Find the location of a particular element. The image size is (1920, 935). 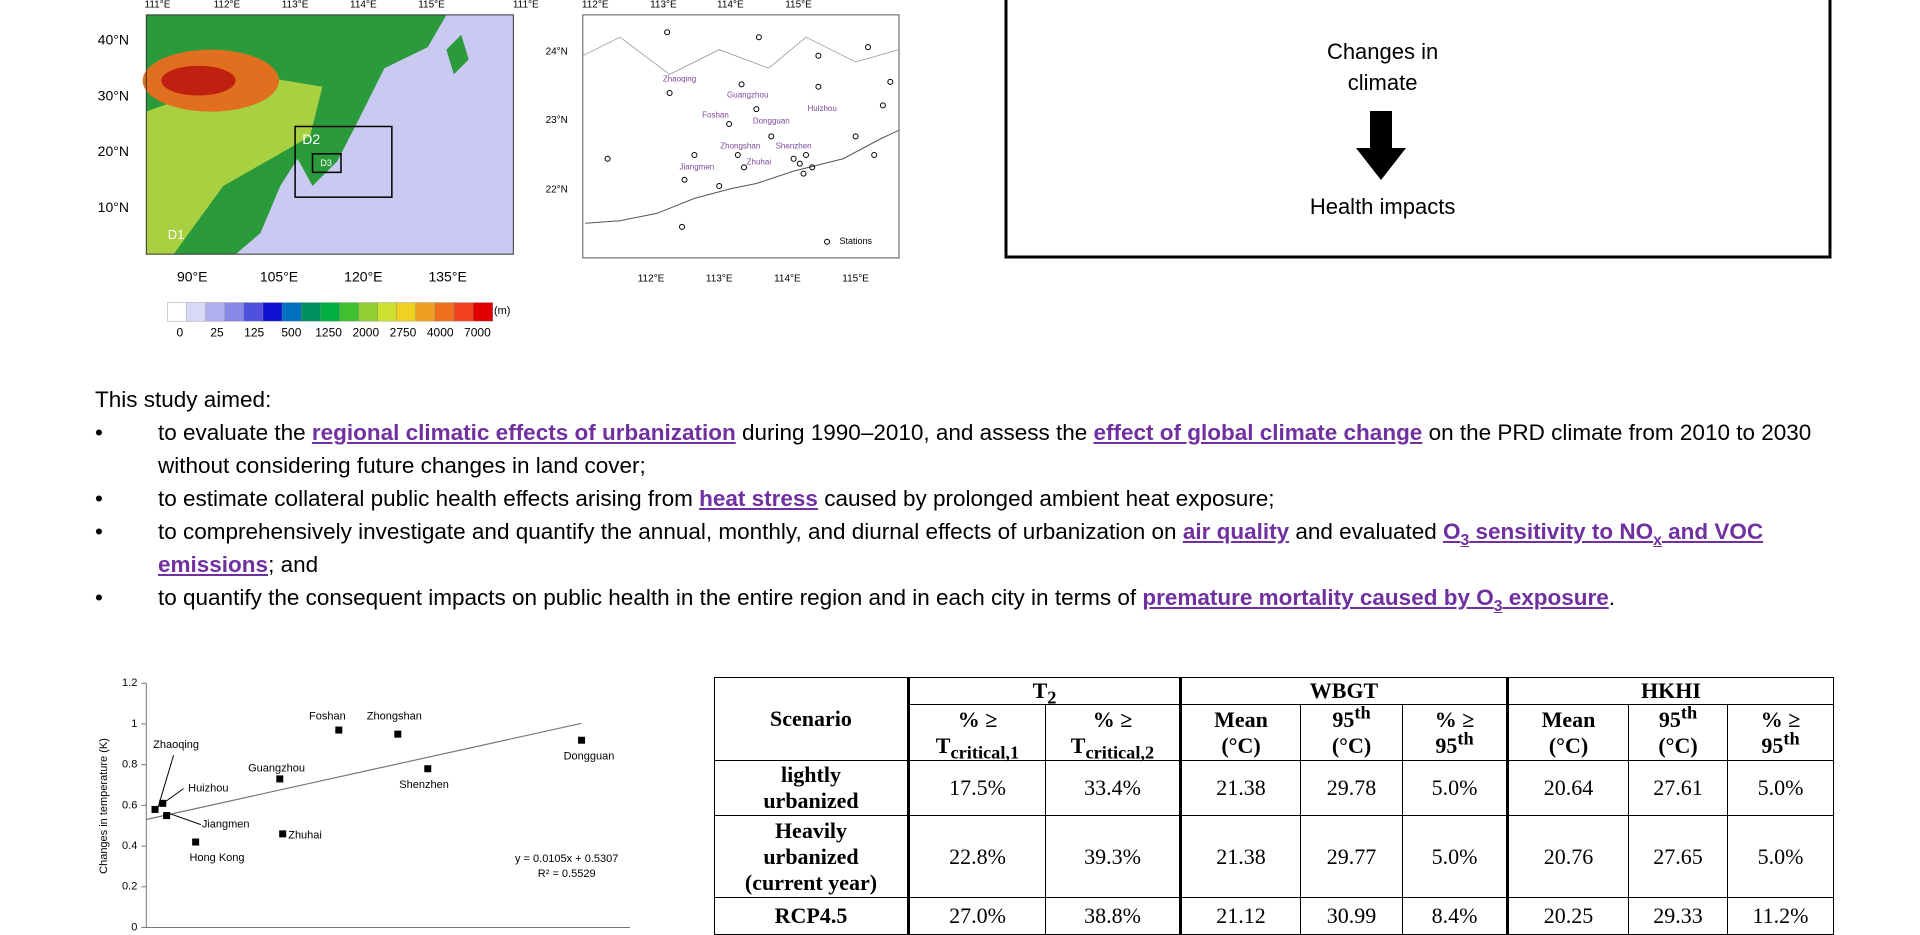

table-cell: 29.78 is located at coordinates (1351, 788).